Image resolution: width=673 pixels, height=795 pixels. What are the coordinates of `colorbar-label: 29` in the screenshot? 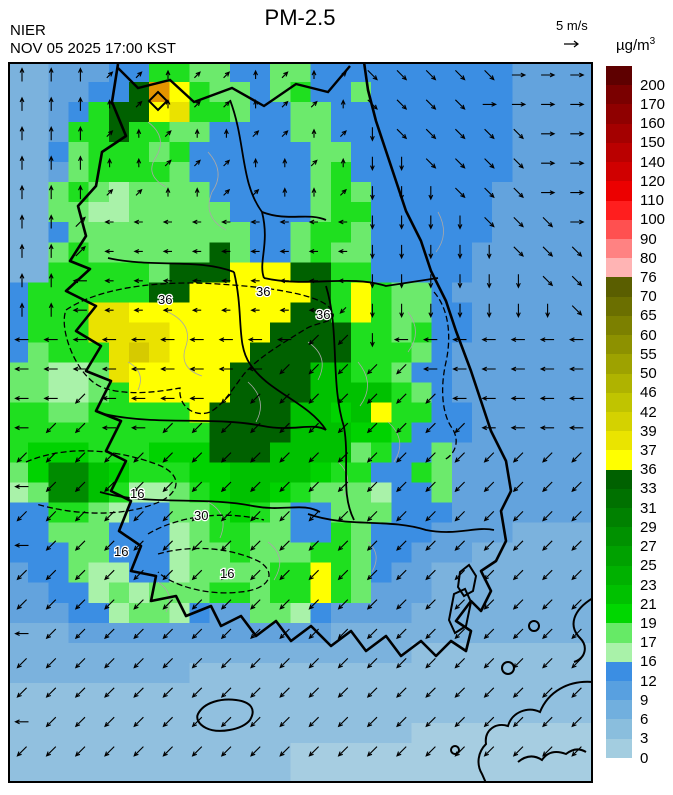 It's located at (648, 527).